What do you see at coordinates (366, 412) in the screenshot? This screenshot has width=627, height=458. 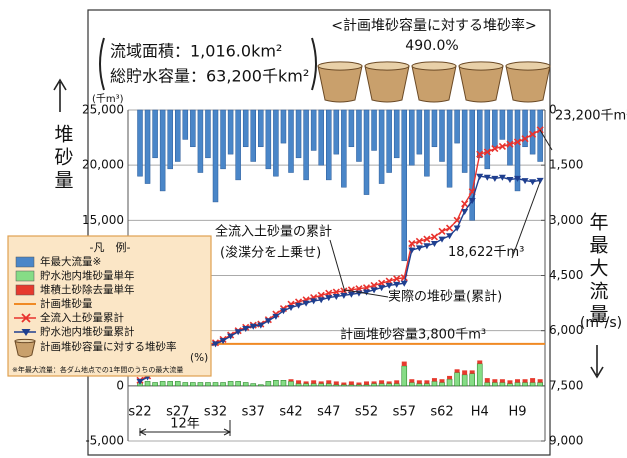 I see `x-tick-label: s52` at bounding box center [366, 412].